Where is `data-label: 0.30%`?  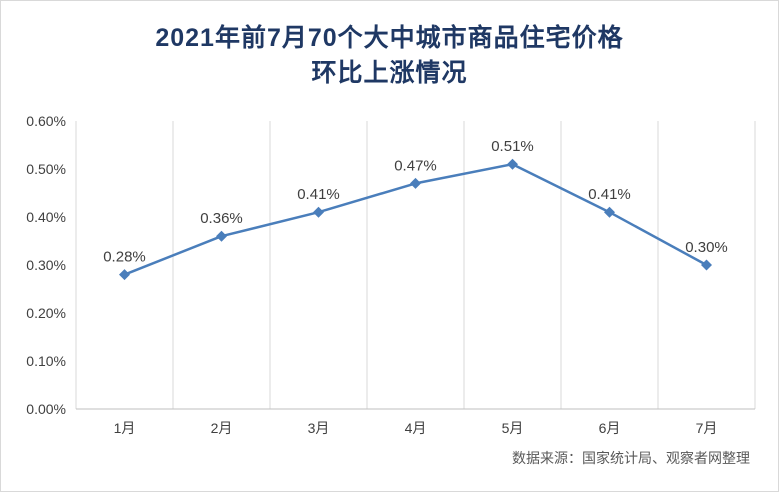
data-label: 0.30% is located at coordinates (706, 247).